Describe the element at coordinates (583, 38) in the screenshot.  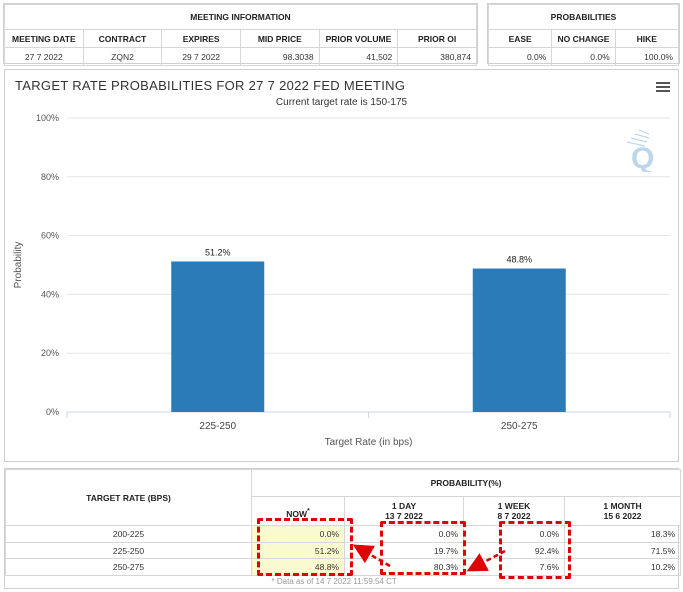
I see `no-change-header: NO CHANGE` at that location.